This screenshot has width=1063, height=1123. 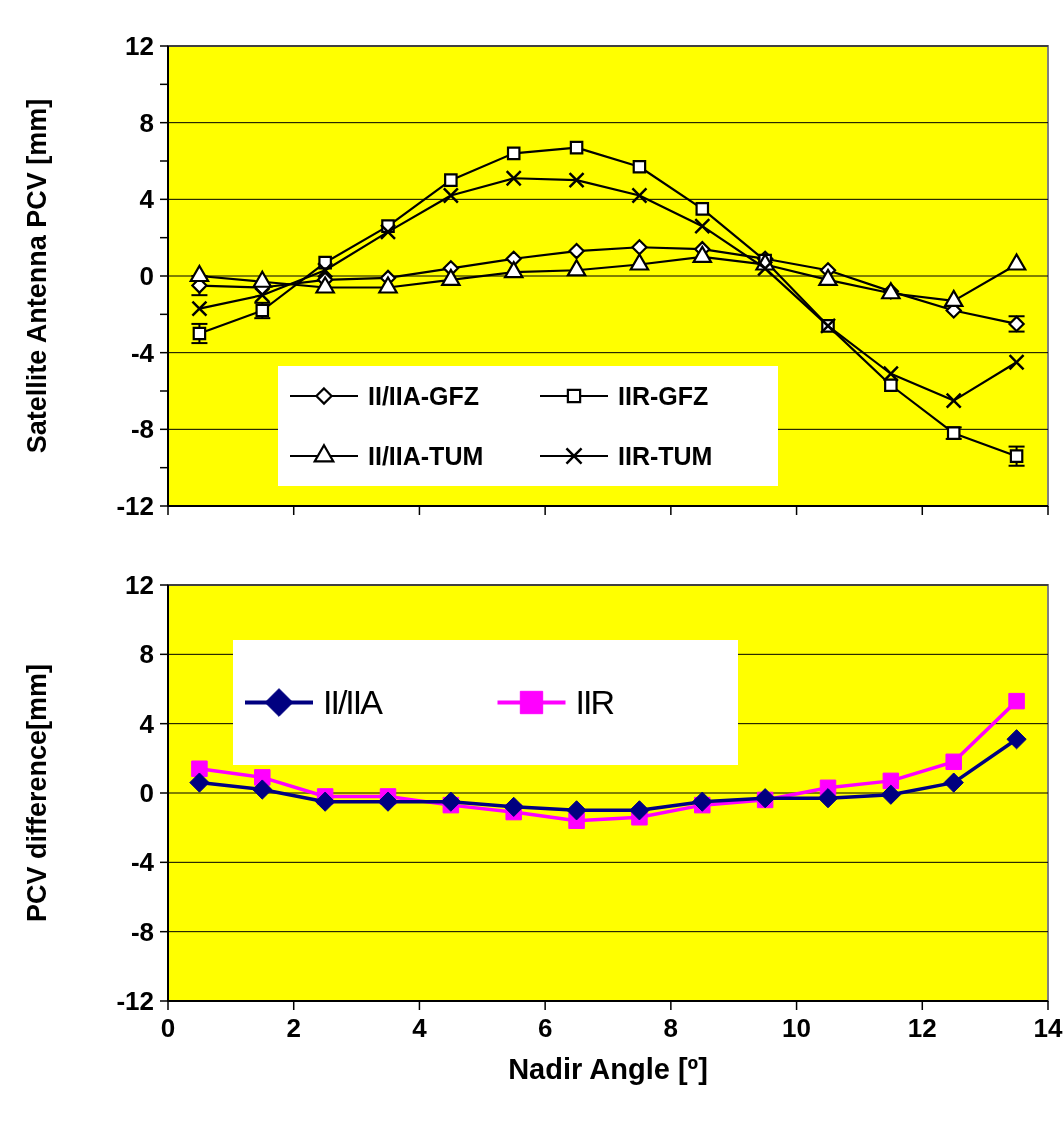 What do you see at coordinates (663, 395) in the screenshot?
I see `legend-label: IIR-GFZ` at bounding box center [663, 395].